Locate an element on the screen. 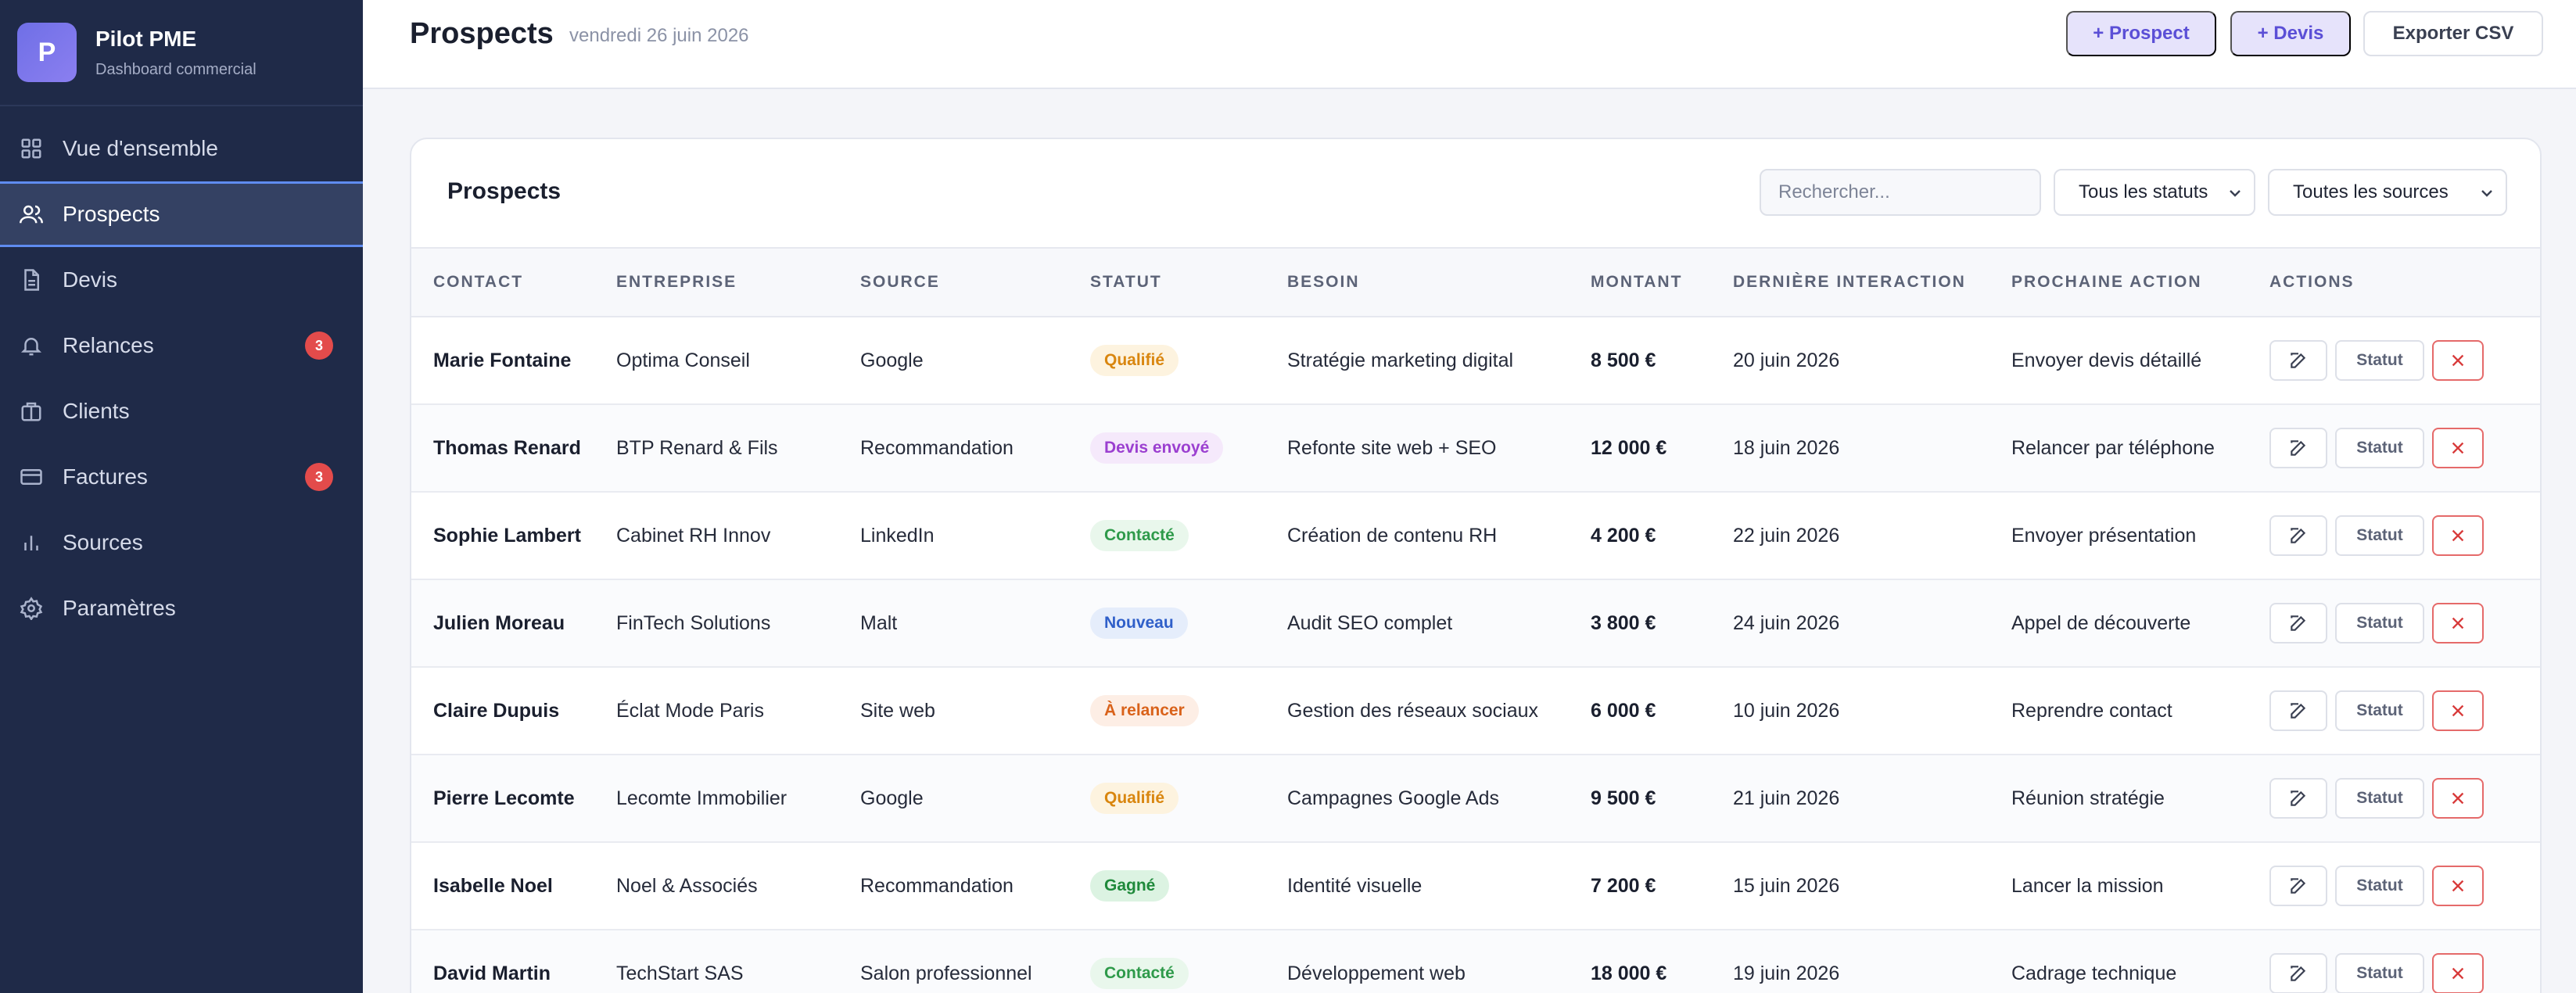 The height and width of the screenshot is (993, 2576). sidebar-item-label: Paramètres is located at coordinates (119, 608).